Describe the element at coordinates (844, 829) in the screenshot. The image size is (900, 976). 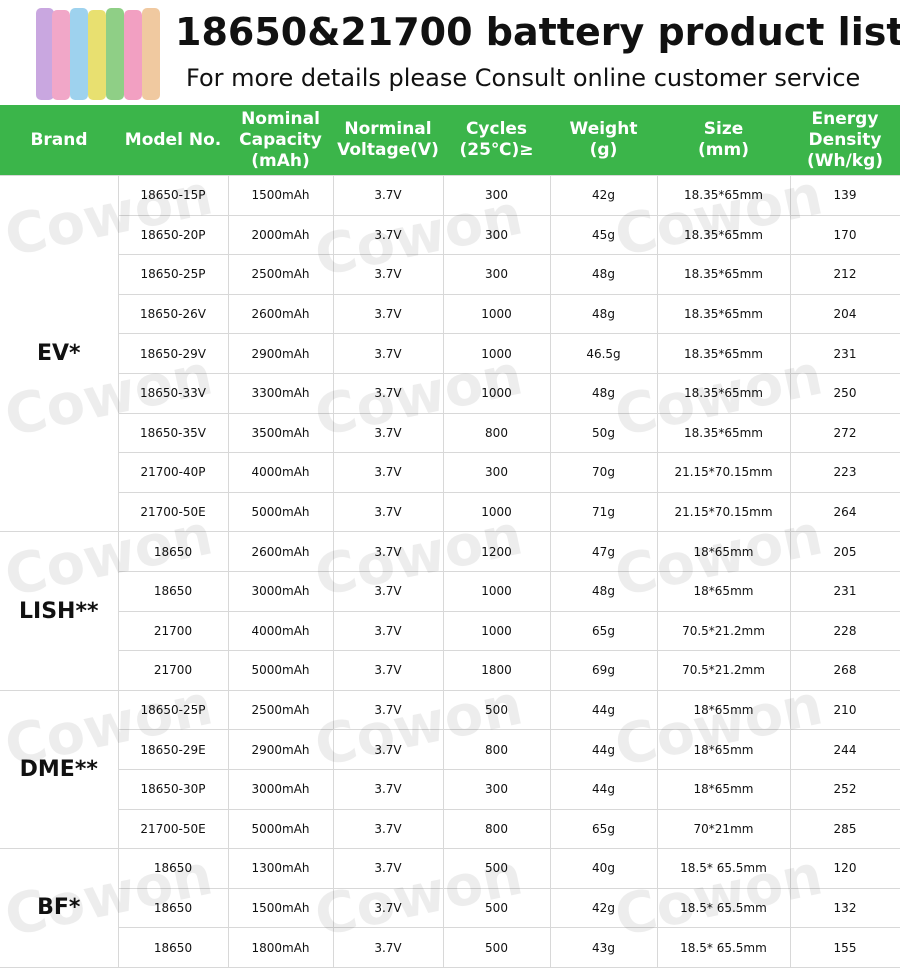
I see `table-cell: 285` at that location.